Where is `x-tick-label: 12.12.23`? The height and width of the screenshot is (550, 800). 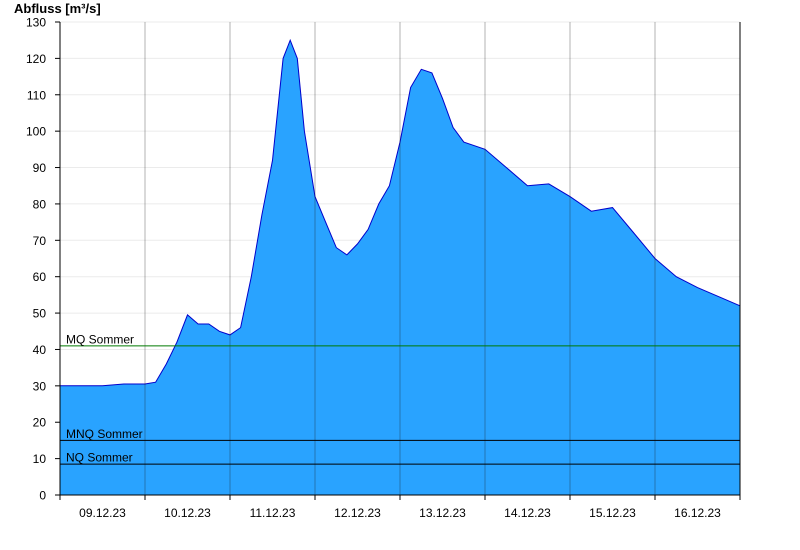 x-tick-label: 12.12.23 is located at coordinates (357, 513).